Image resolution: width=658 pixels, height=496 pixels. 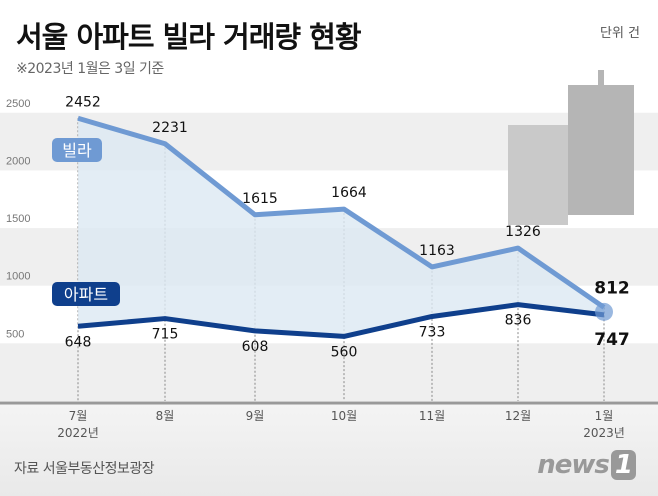 What do you see at coordinates (329, 372) in the screenshot?
I see `grid-band` at bounding box center [329, 372].